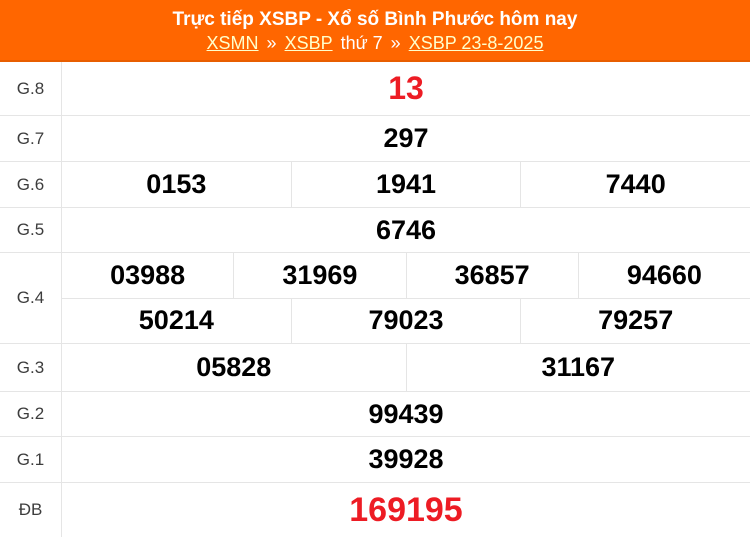 This screenshot has height=537, width=750. I want to click on prize-values: 13, so click(406, 88).